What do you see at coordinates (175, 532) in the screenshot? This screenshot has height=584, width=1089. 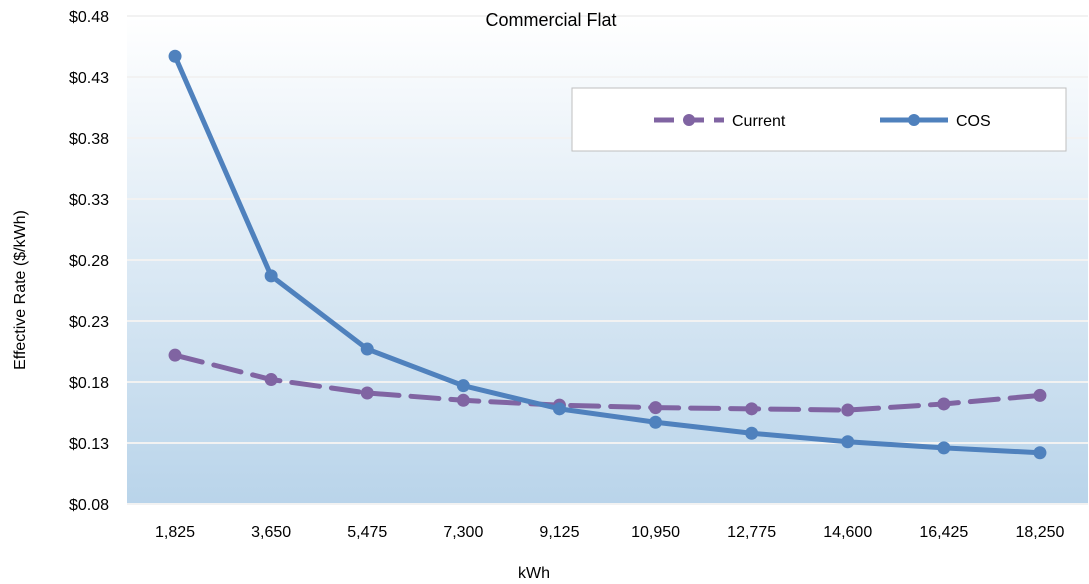 I see `x-tick-label: 1,825` at bounding box center [175, 532].